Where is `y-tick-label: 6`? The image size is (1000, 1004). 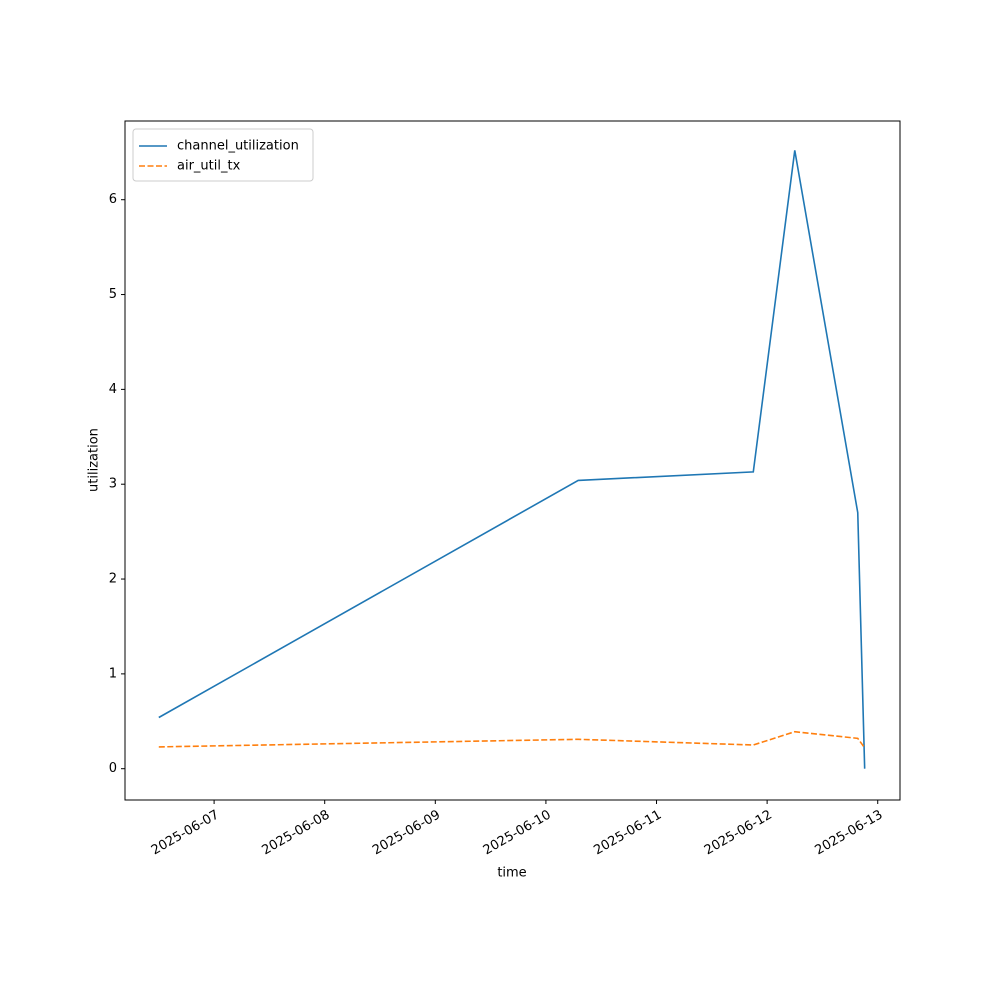 y-tick-label: 6 is located at coordinates (113, 199).